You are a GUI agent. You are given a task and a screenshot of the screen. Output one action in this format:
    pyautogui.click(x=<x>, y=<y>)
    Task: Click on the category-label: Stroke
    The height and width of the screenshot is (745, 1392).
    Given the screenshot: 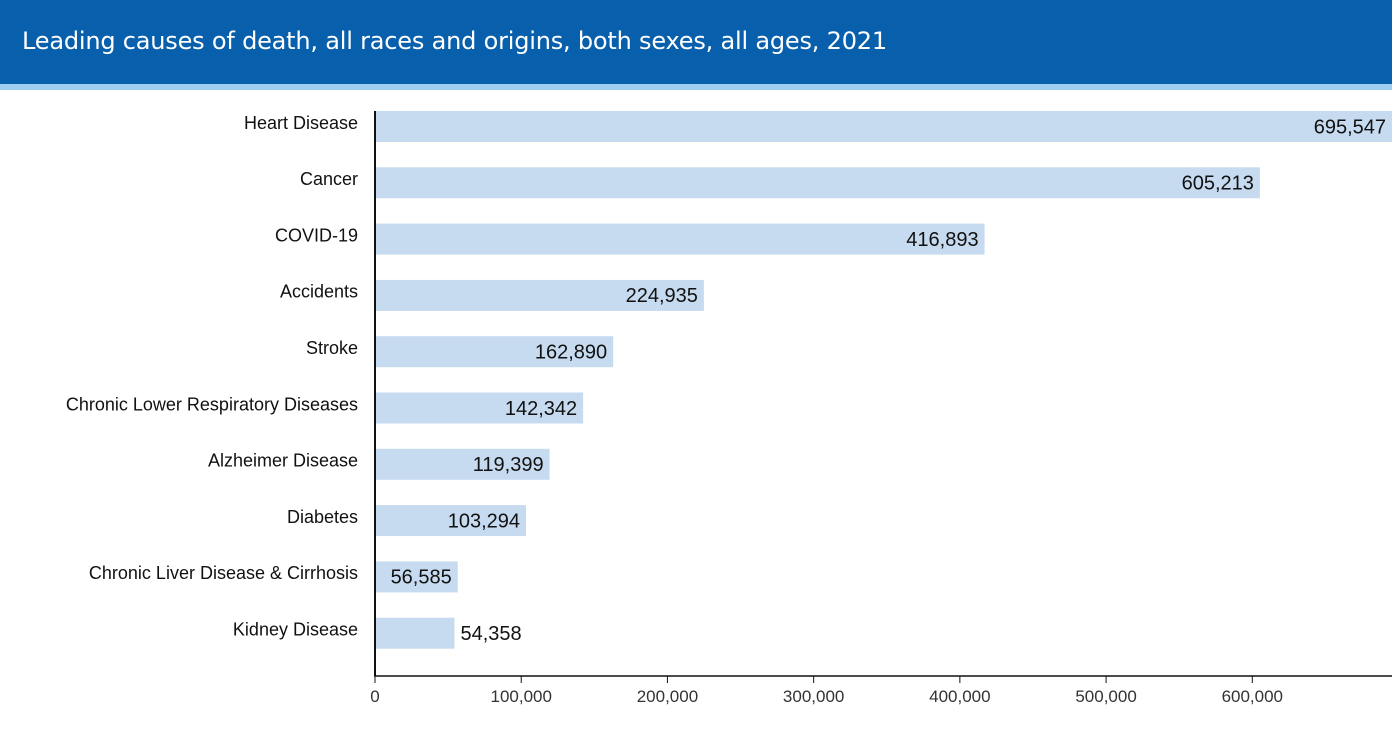 What is the action you would take?
    pyautogui.click(x=332, y=348)
    